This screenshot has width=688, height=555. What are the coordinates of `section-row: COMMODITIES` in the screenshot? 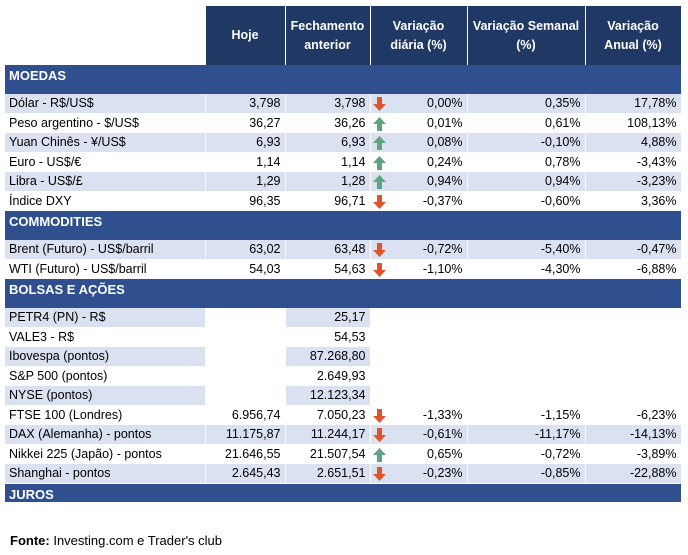 It's located at (343, 225).